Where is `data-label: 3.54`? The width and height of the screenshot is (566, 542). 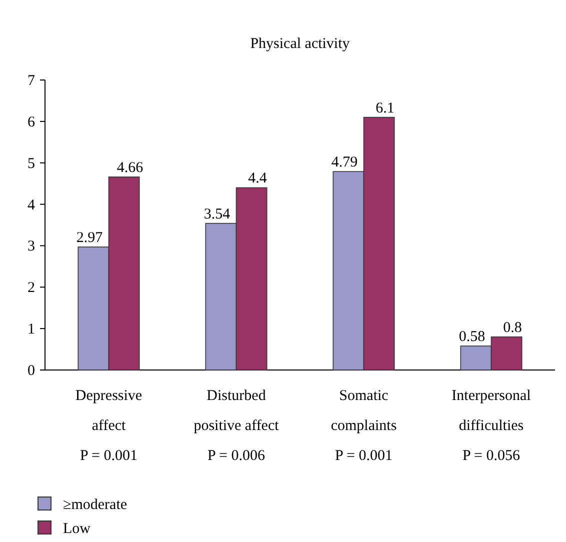 data-label: 3.54 is located at coordinates (217, 214).